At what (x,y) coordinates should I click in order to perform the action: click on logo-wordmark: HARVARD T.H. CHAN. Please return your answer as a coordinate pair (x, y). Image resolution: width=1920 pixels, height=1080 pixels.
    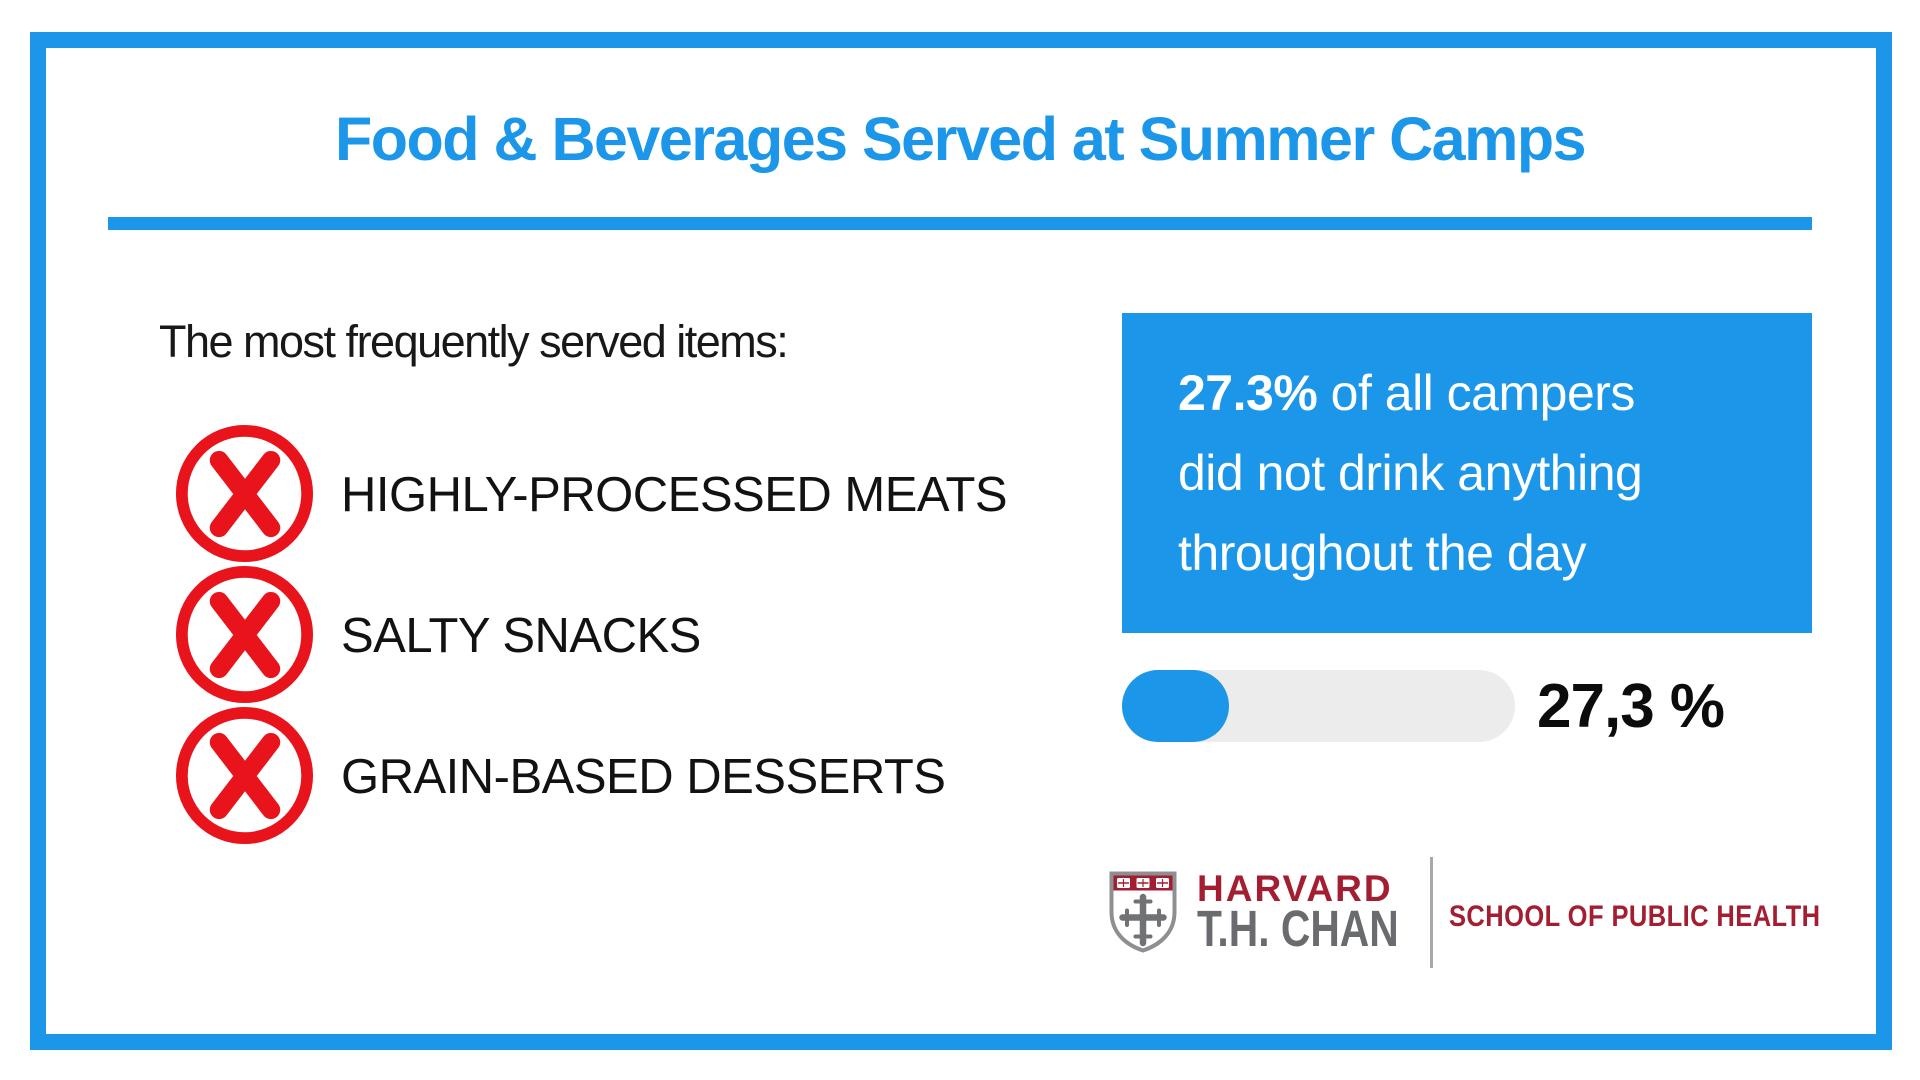
    Looking at the image, I should click on (1323, 912).